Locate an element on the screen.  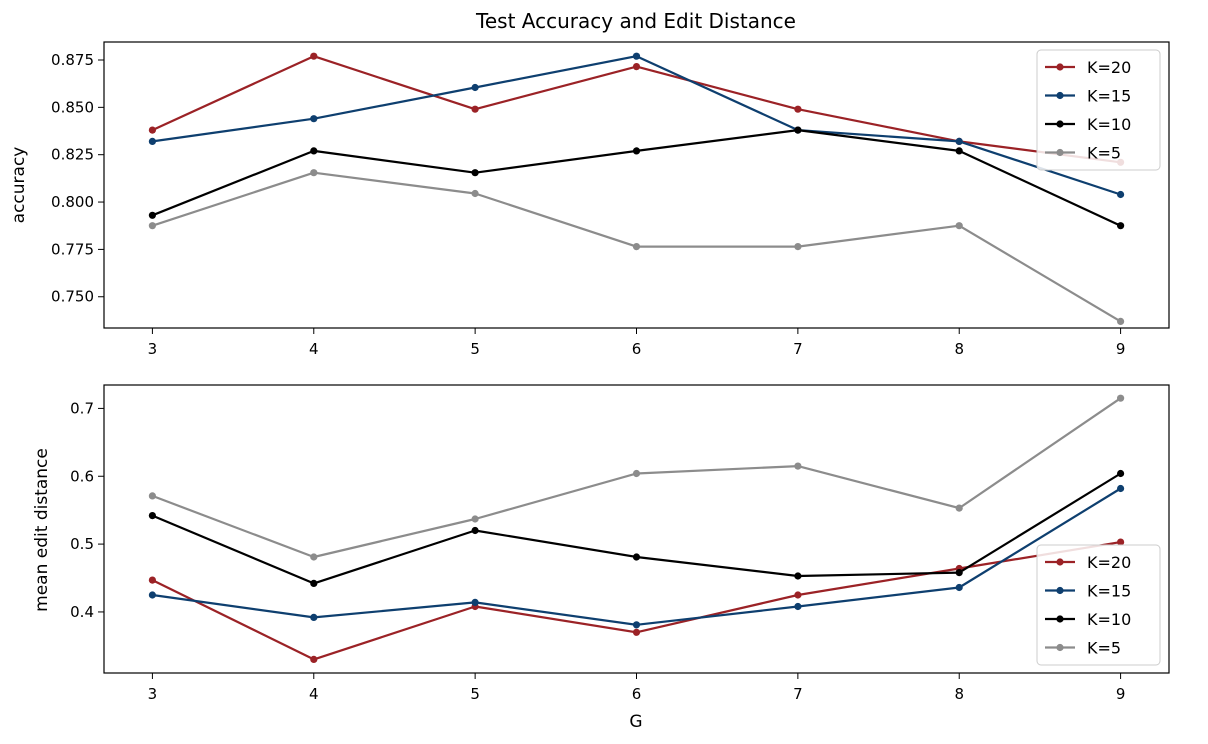
x-axis-label: G is located at coordinates (635, 722).